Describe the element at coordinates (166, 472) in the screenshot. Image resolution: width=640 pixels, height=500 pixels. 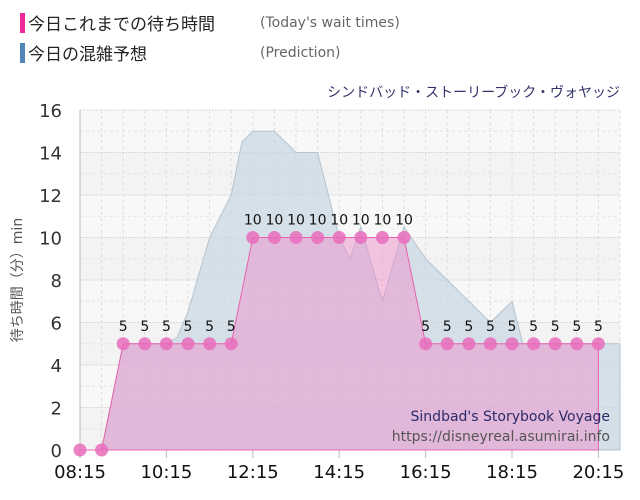
I see `x-tick-label: 10:15` at that location.